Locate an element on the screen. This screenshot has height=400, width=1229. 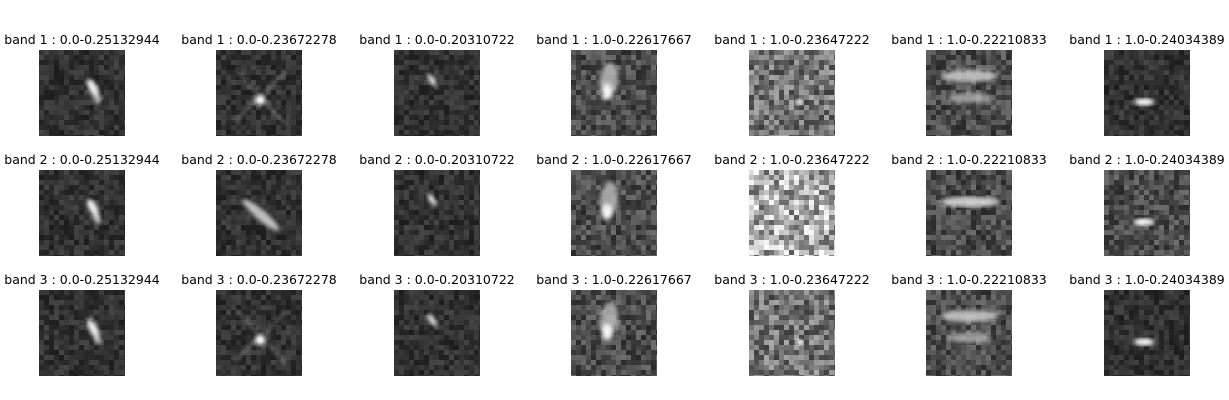
image-title: band 2 : 0.0-0.25132944 is located at coordinates (82, 159).